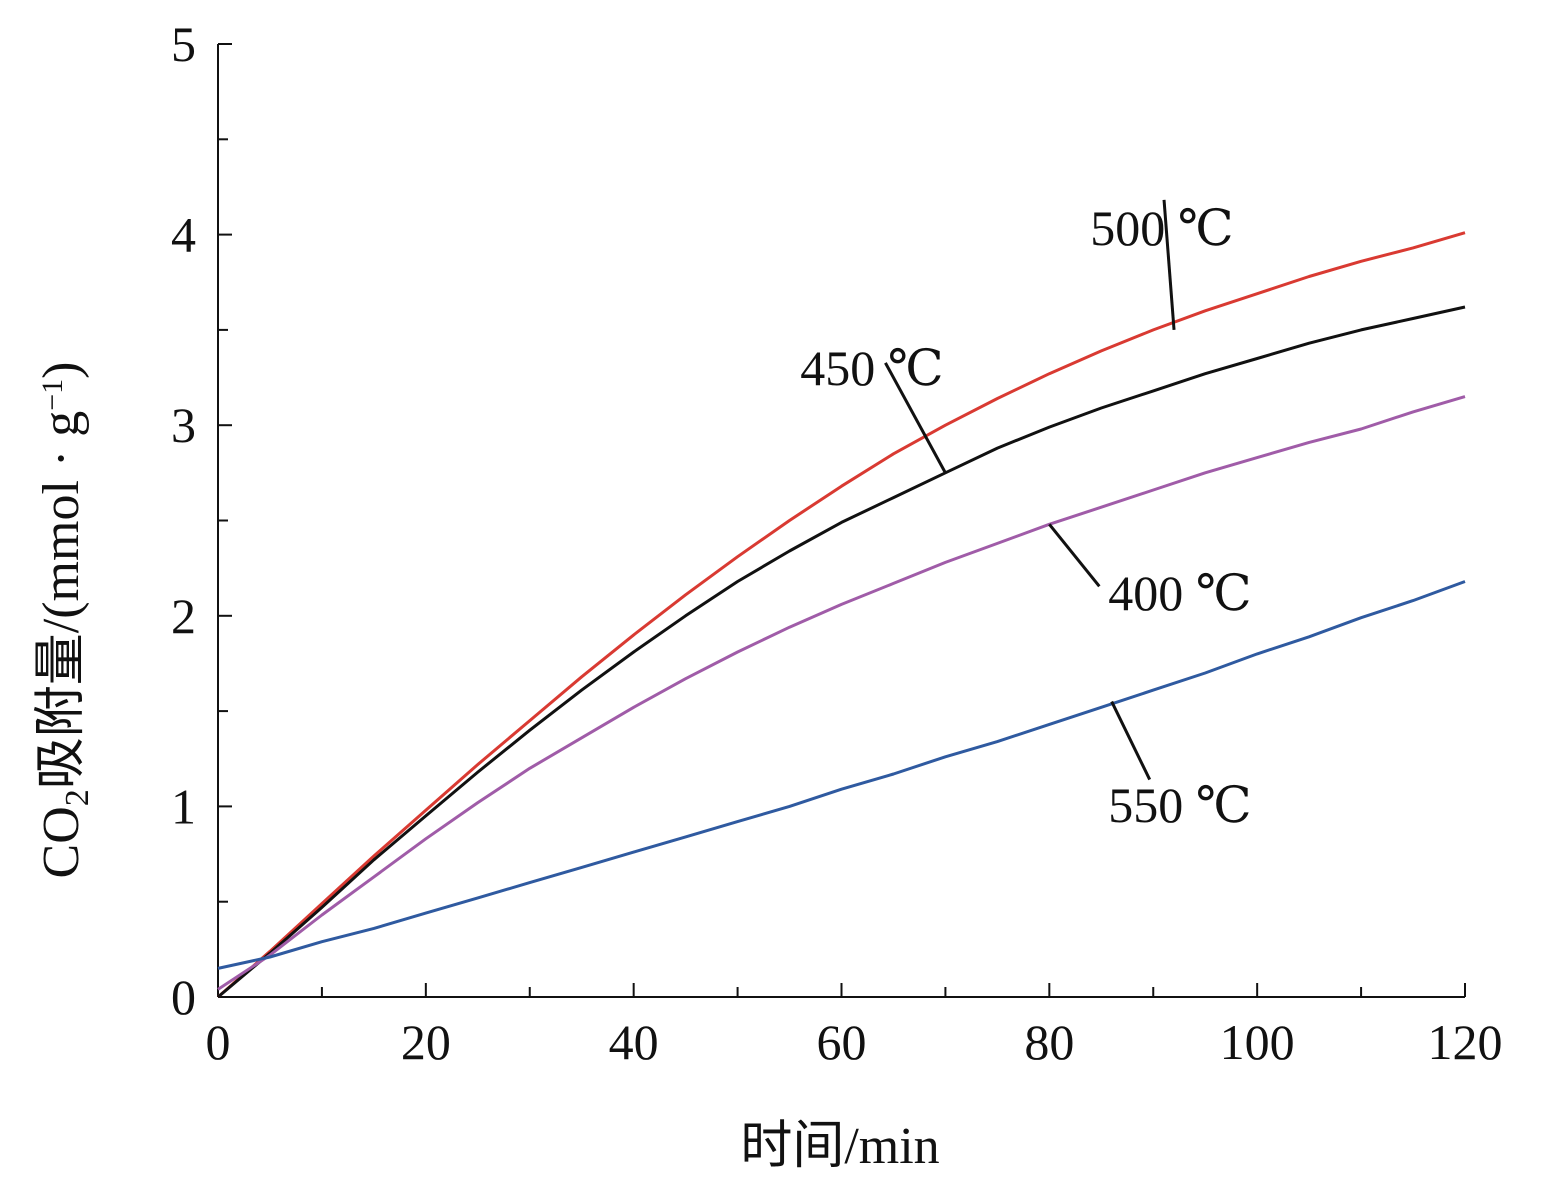 The height and width of the screenshot is (1200, 1544). I want to click on x-tick-label: 120, so click(1465, 1042).